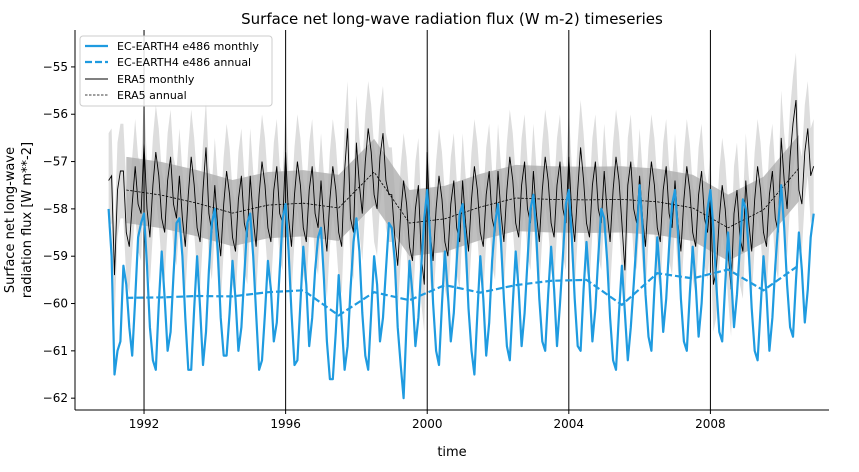 Image resolution: width=859 pixels, height=472 pixels. What do you see at coordinates (184, 62) in the screenshot?
I see `legend-label-ec-annual: EC-EARTH4 e486 annual` at bounding box center [184, 62].